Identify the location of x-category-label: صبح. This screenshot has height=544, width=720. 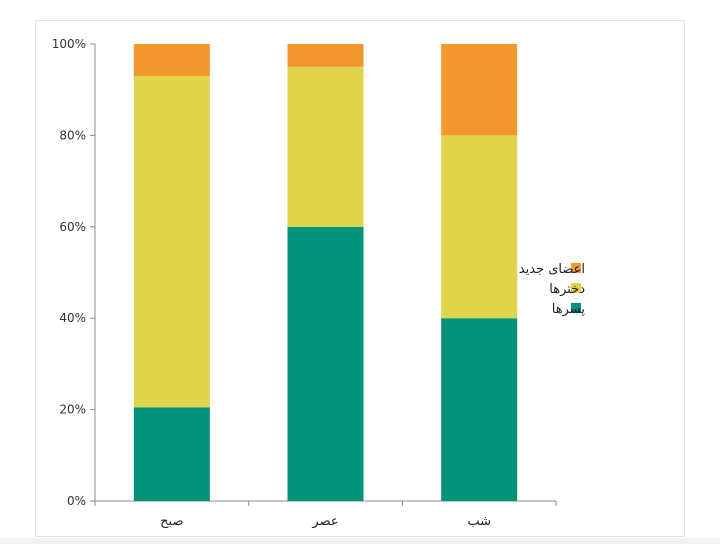
(171, 521).